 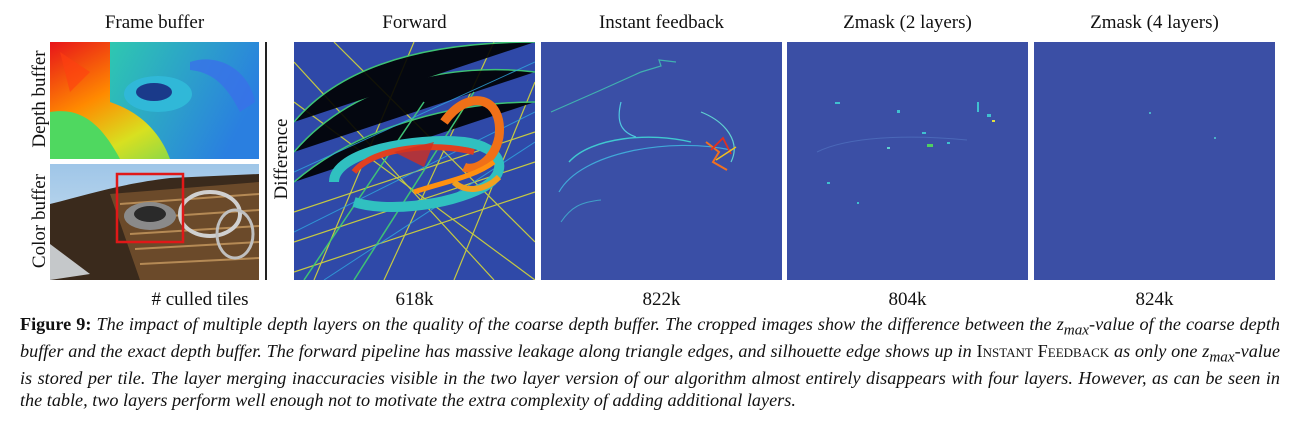 What do you see at coordinates (661, 299) in the screenshot?
I see `instant-feedback-culled-tiles: 822k` at bounding box center [661, 299].